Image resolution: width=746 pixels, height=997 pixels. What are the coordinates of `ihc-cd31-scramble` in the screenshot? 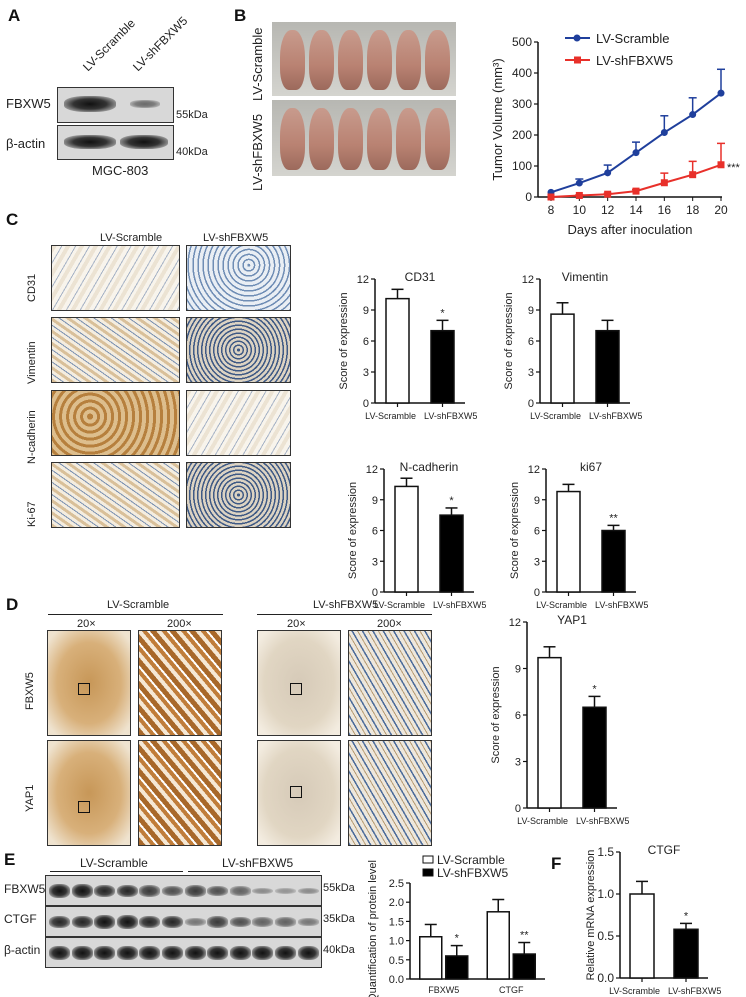 It's located at (115, 278).